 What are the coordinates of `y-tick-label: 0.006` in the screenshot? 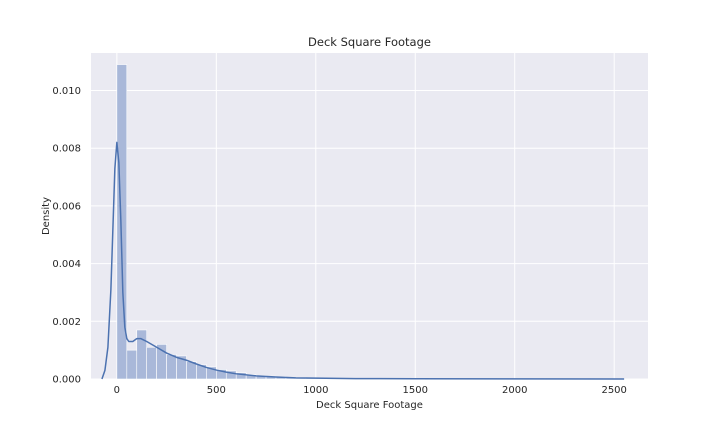 It's located at (66, 206).